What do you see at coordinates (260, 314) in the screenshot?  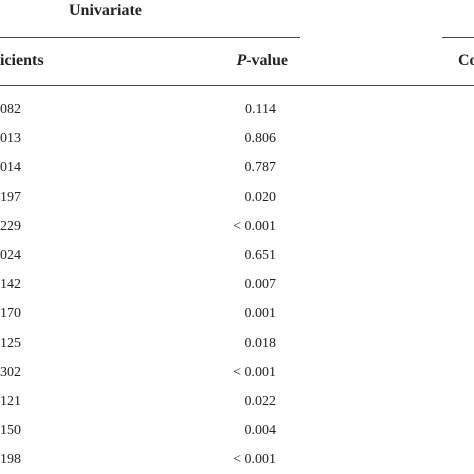 I see `p-value-cell: 0.001` at bounding box center [260, 314].